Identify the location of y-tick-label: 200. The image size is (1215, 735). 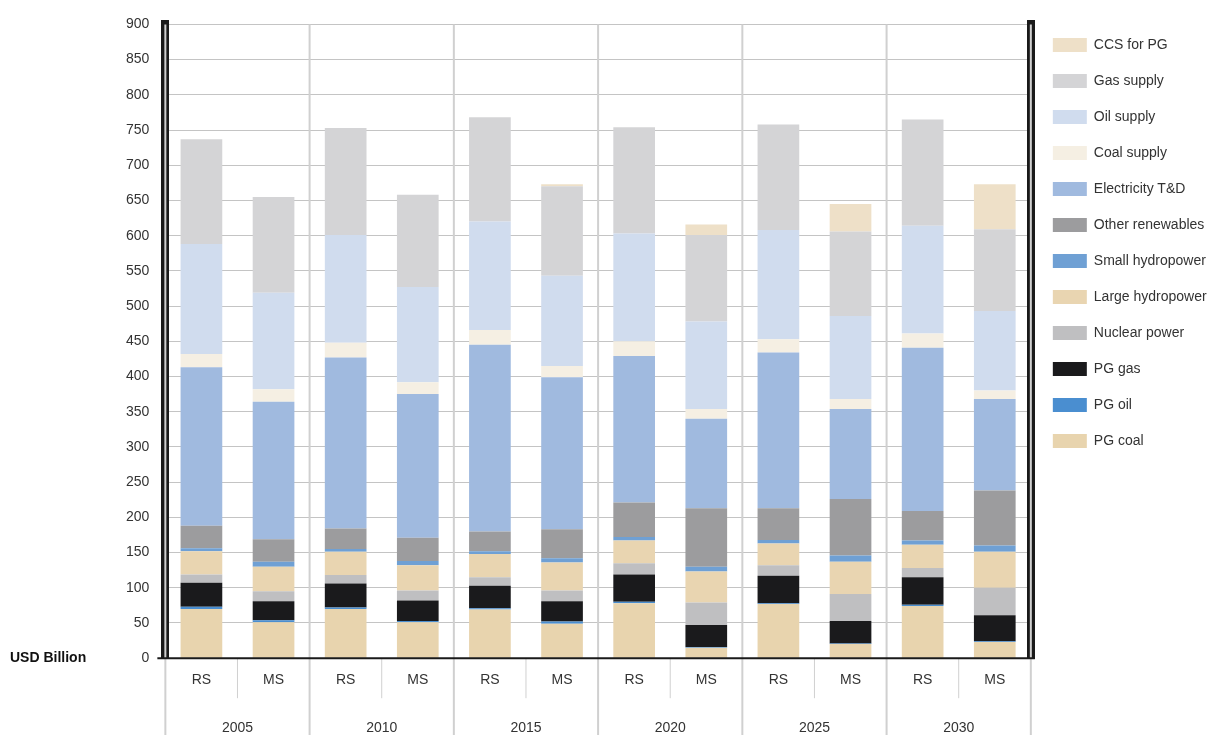
(138, 516).